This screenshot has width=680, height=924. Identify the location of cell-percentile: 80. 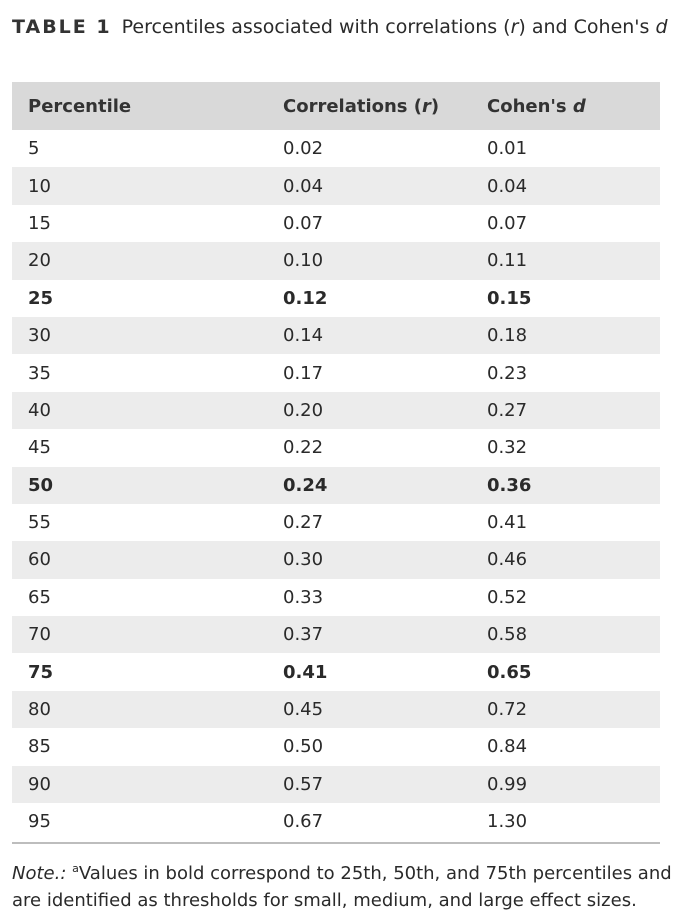
(39, 710).